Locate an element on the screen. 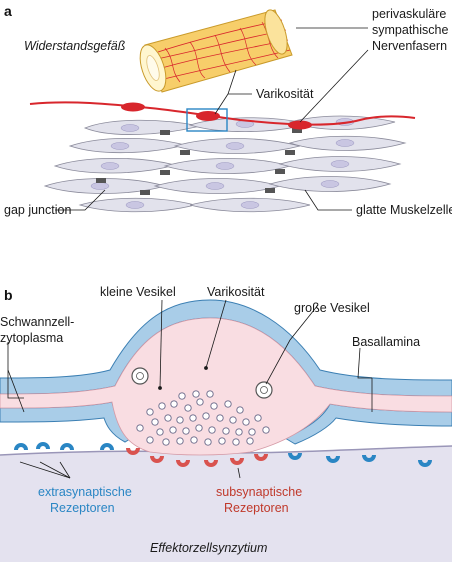  gap-junctions is located at coordinates (199, 161).